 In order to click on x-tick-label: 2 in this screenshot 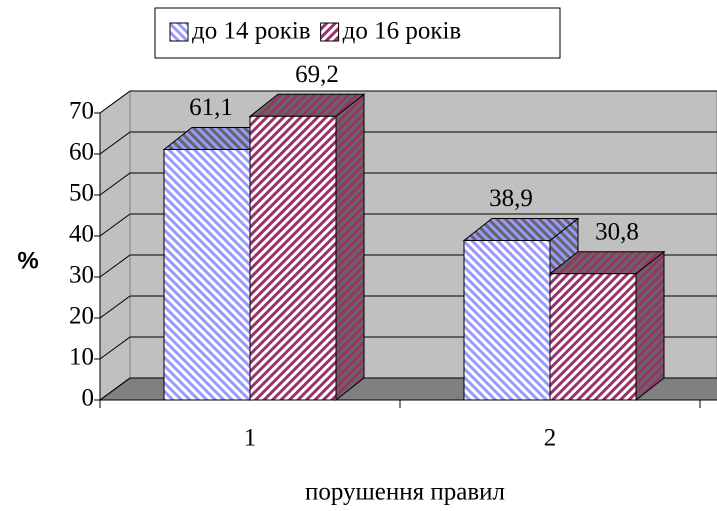, I will do `click(550, 438)`.